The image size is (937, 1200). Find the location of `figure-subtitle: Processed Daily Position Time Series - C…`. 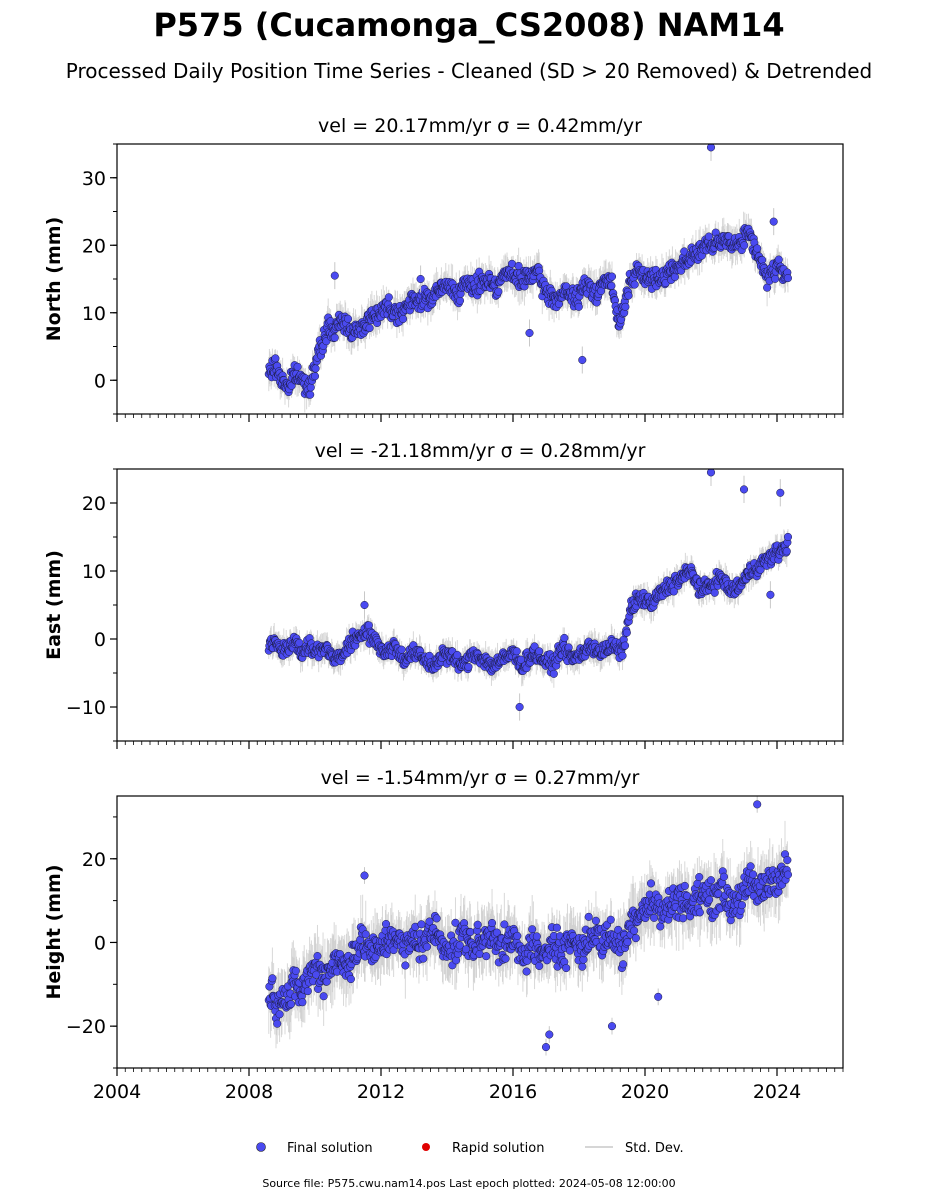

figure-subtitle: Processed Daily Position Time Series - C… is located at coordinates (469, 71).